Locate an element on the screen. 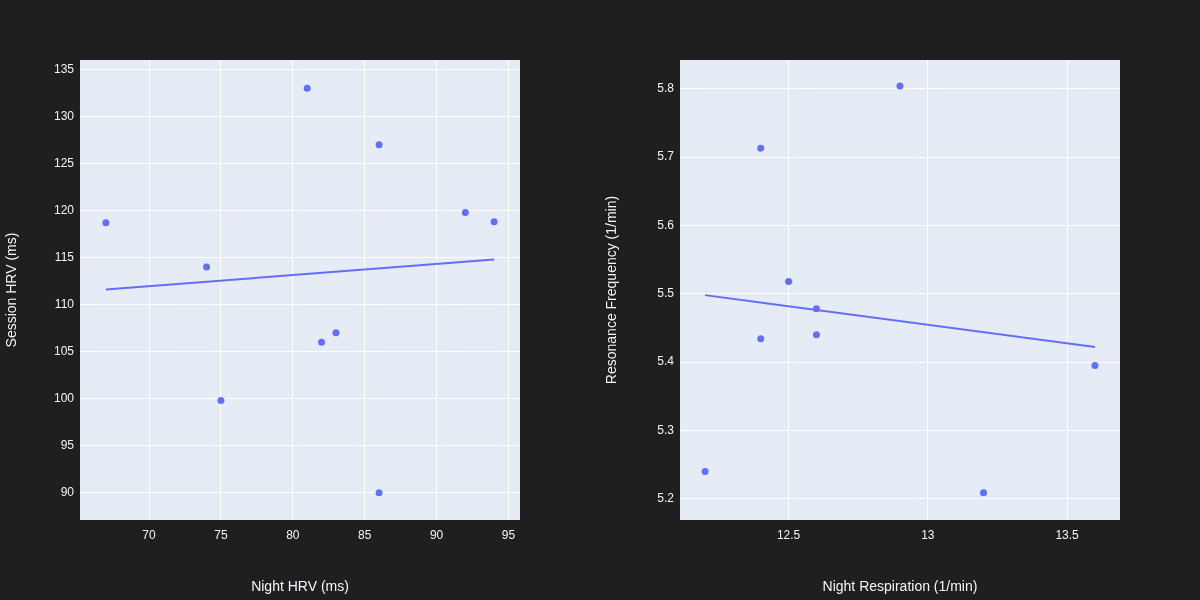 The width and height of the screenshot is (1200, 600). y-tick-label: 5.7 is located at coordinates (666, 156).